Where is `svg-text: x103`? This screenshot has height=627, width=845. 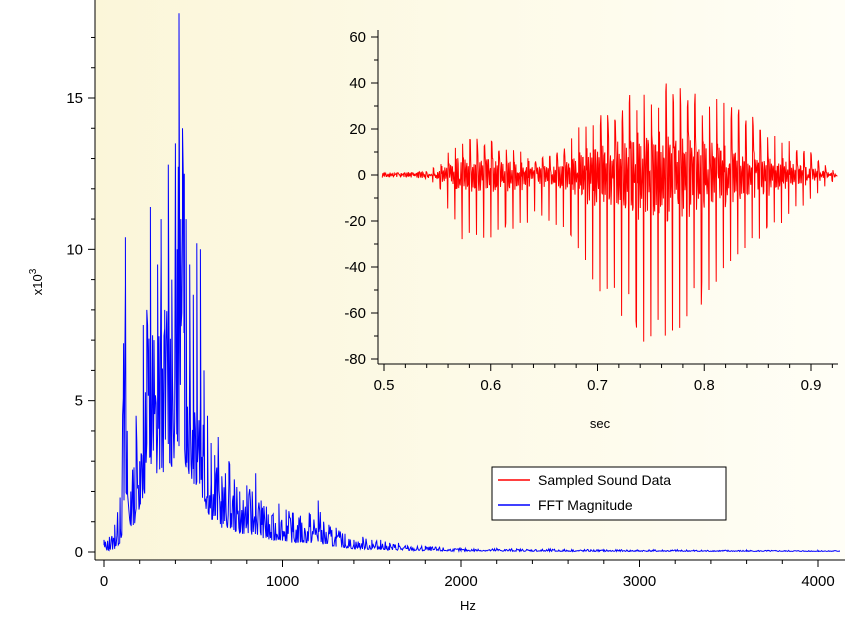 svg-text: x103 is located at coordinates (36, 281).